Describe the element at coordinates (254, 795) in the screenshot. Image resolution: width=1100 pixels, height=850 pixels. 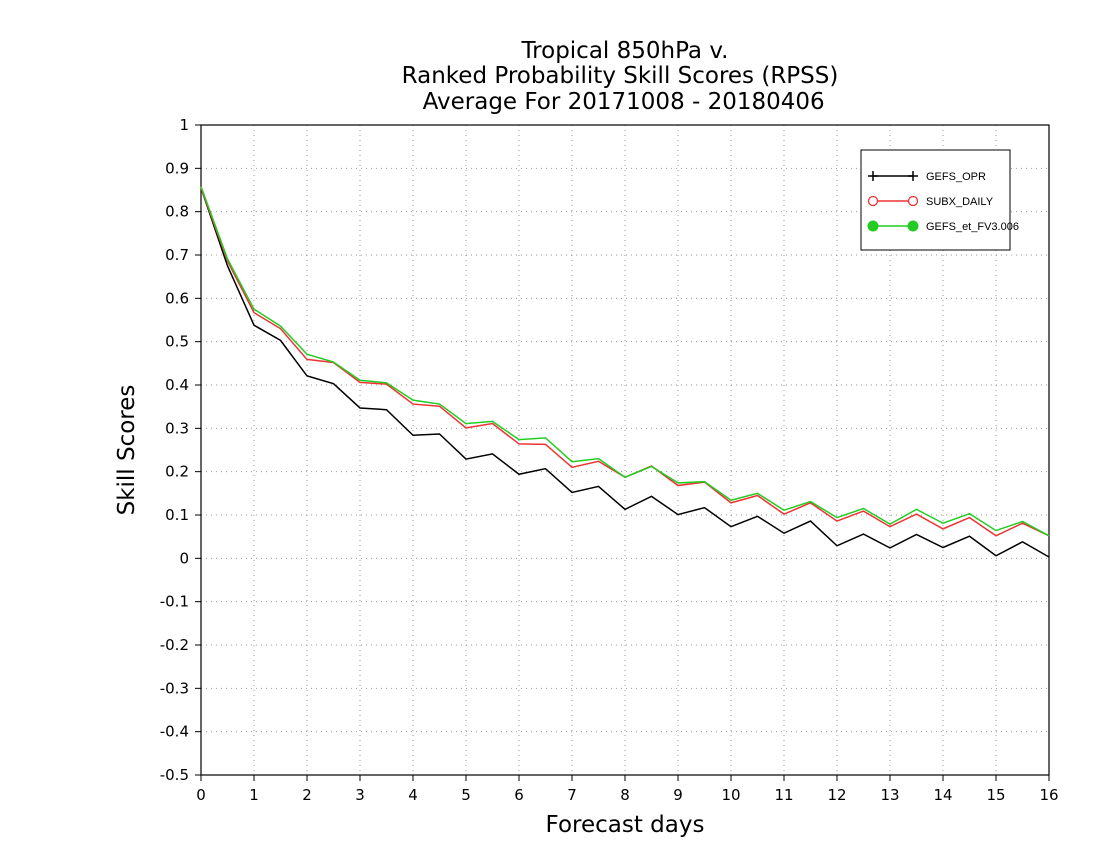
I see `x-tick-label: 1` at that location.